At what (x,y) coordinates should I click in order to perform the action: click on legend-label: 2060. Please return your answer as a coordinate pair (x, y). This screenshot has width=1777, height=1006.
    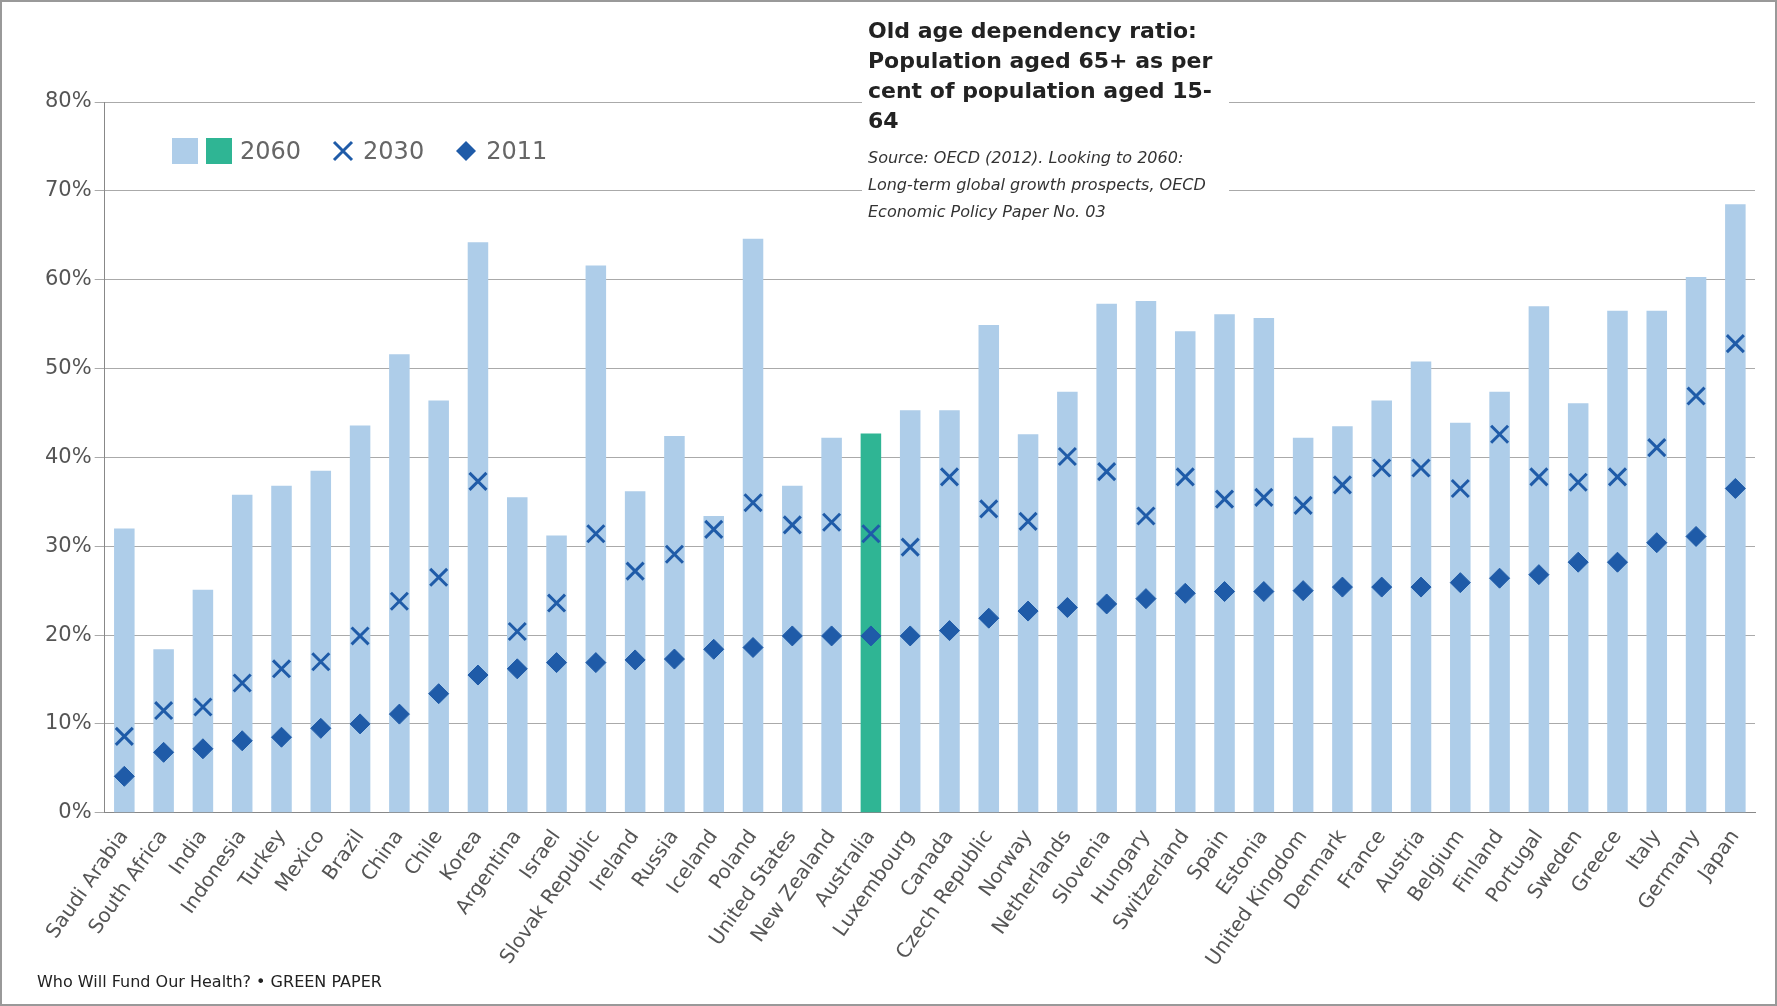
    Looking at the image, I should click on (271, 151).